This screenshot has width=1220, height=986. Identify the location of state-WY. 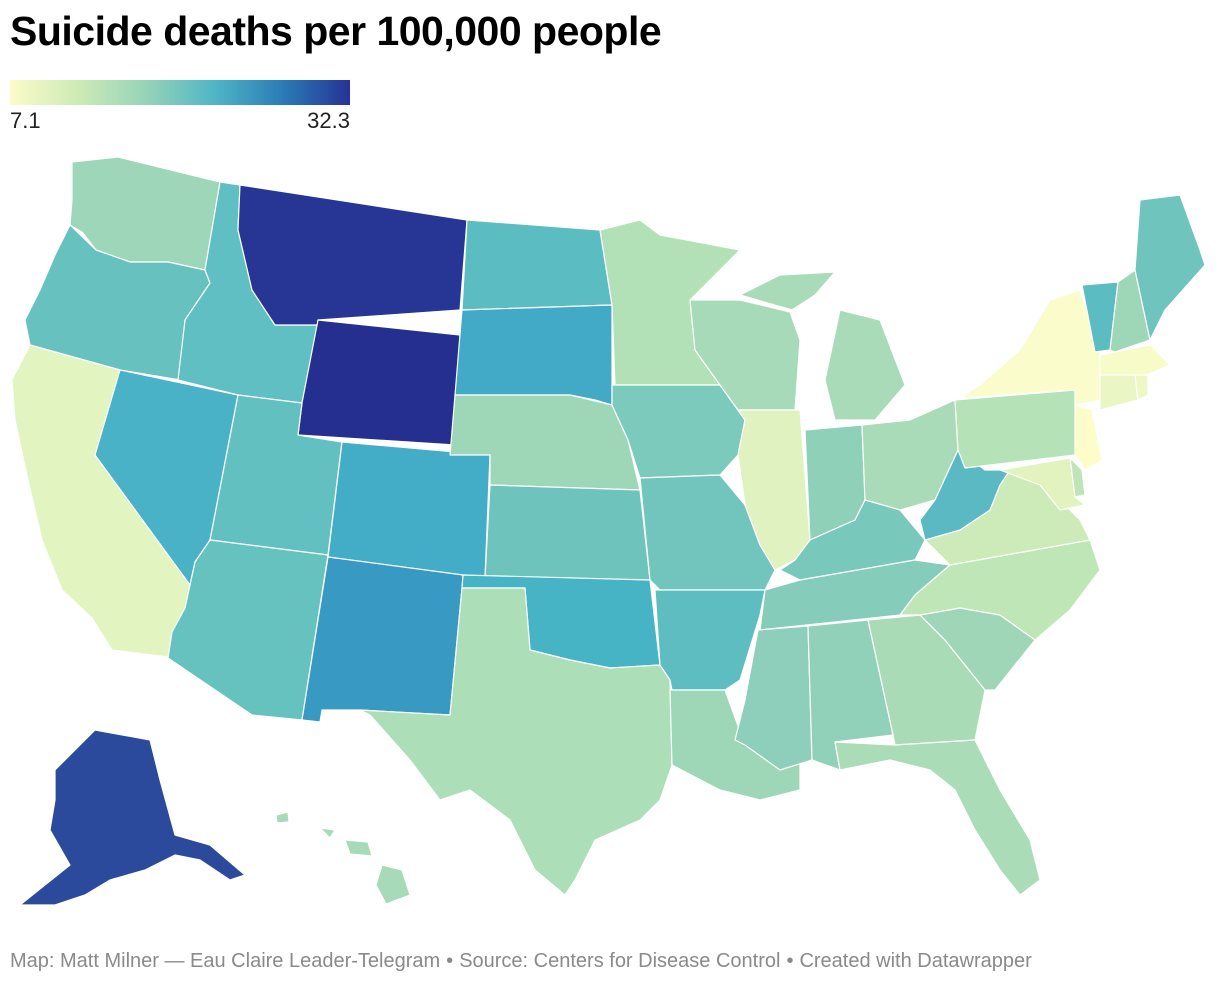
(379, 382).